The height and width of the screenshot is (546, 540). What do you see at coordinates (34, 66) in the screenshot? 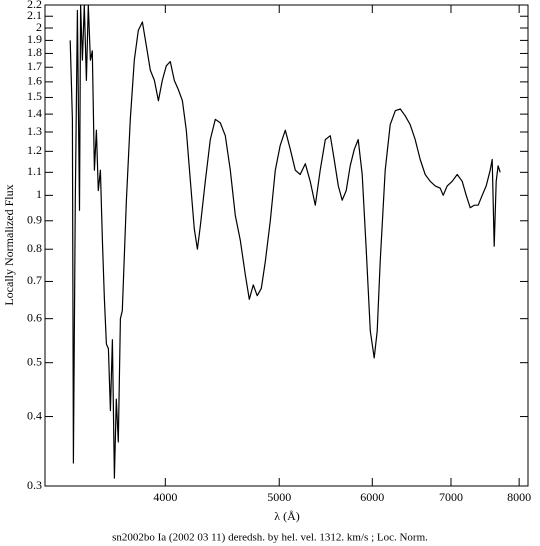
I see `y-tick-label: 1.7` at bounding box center [34, 66].